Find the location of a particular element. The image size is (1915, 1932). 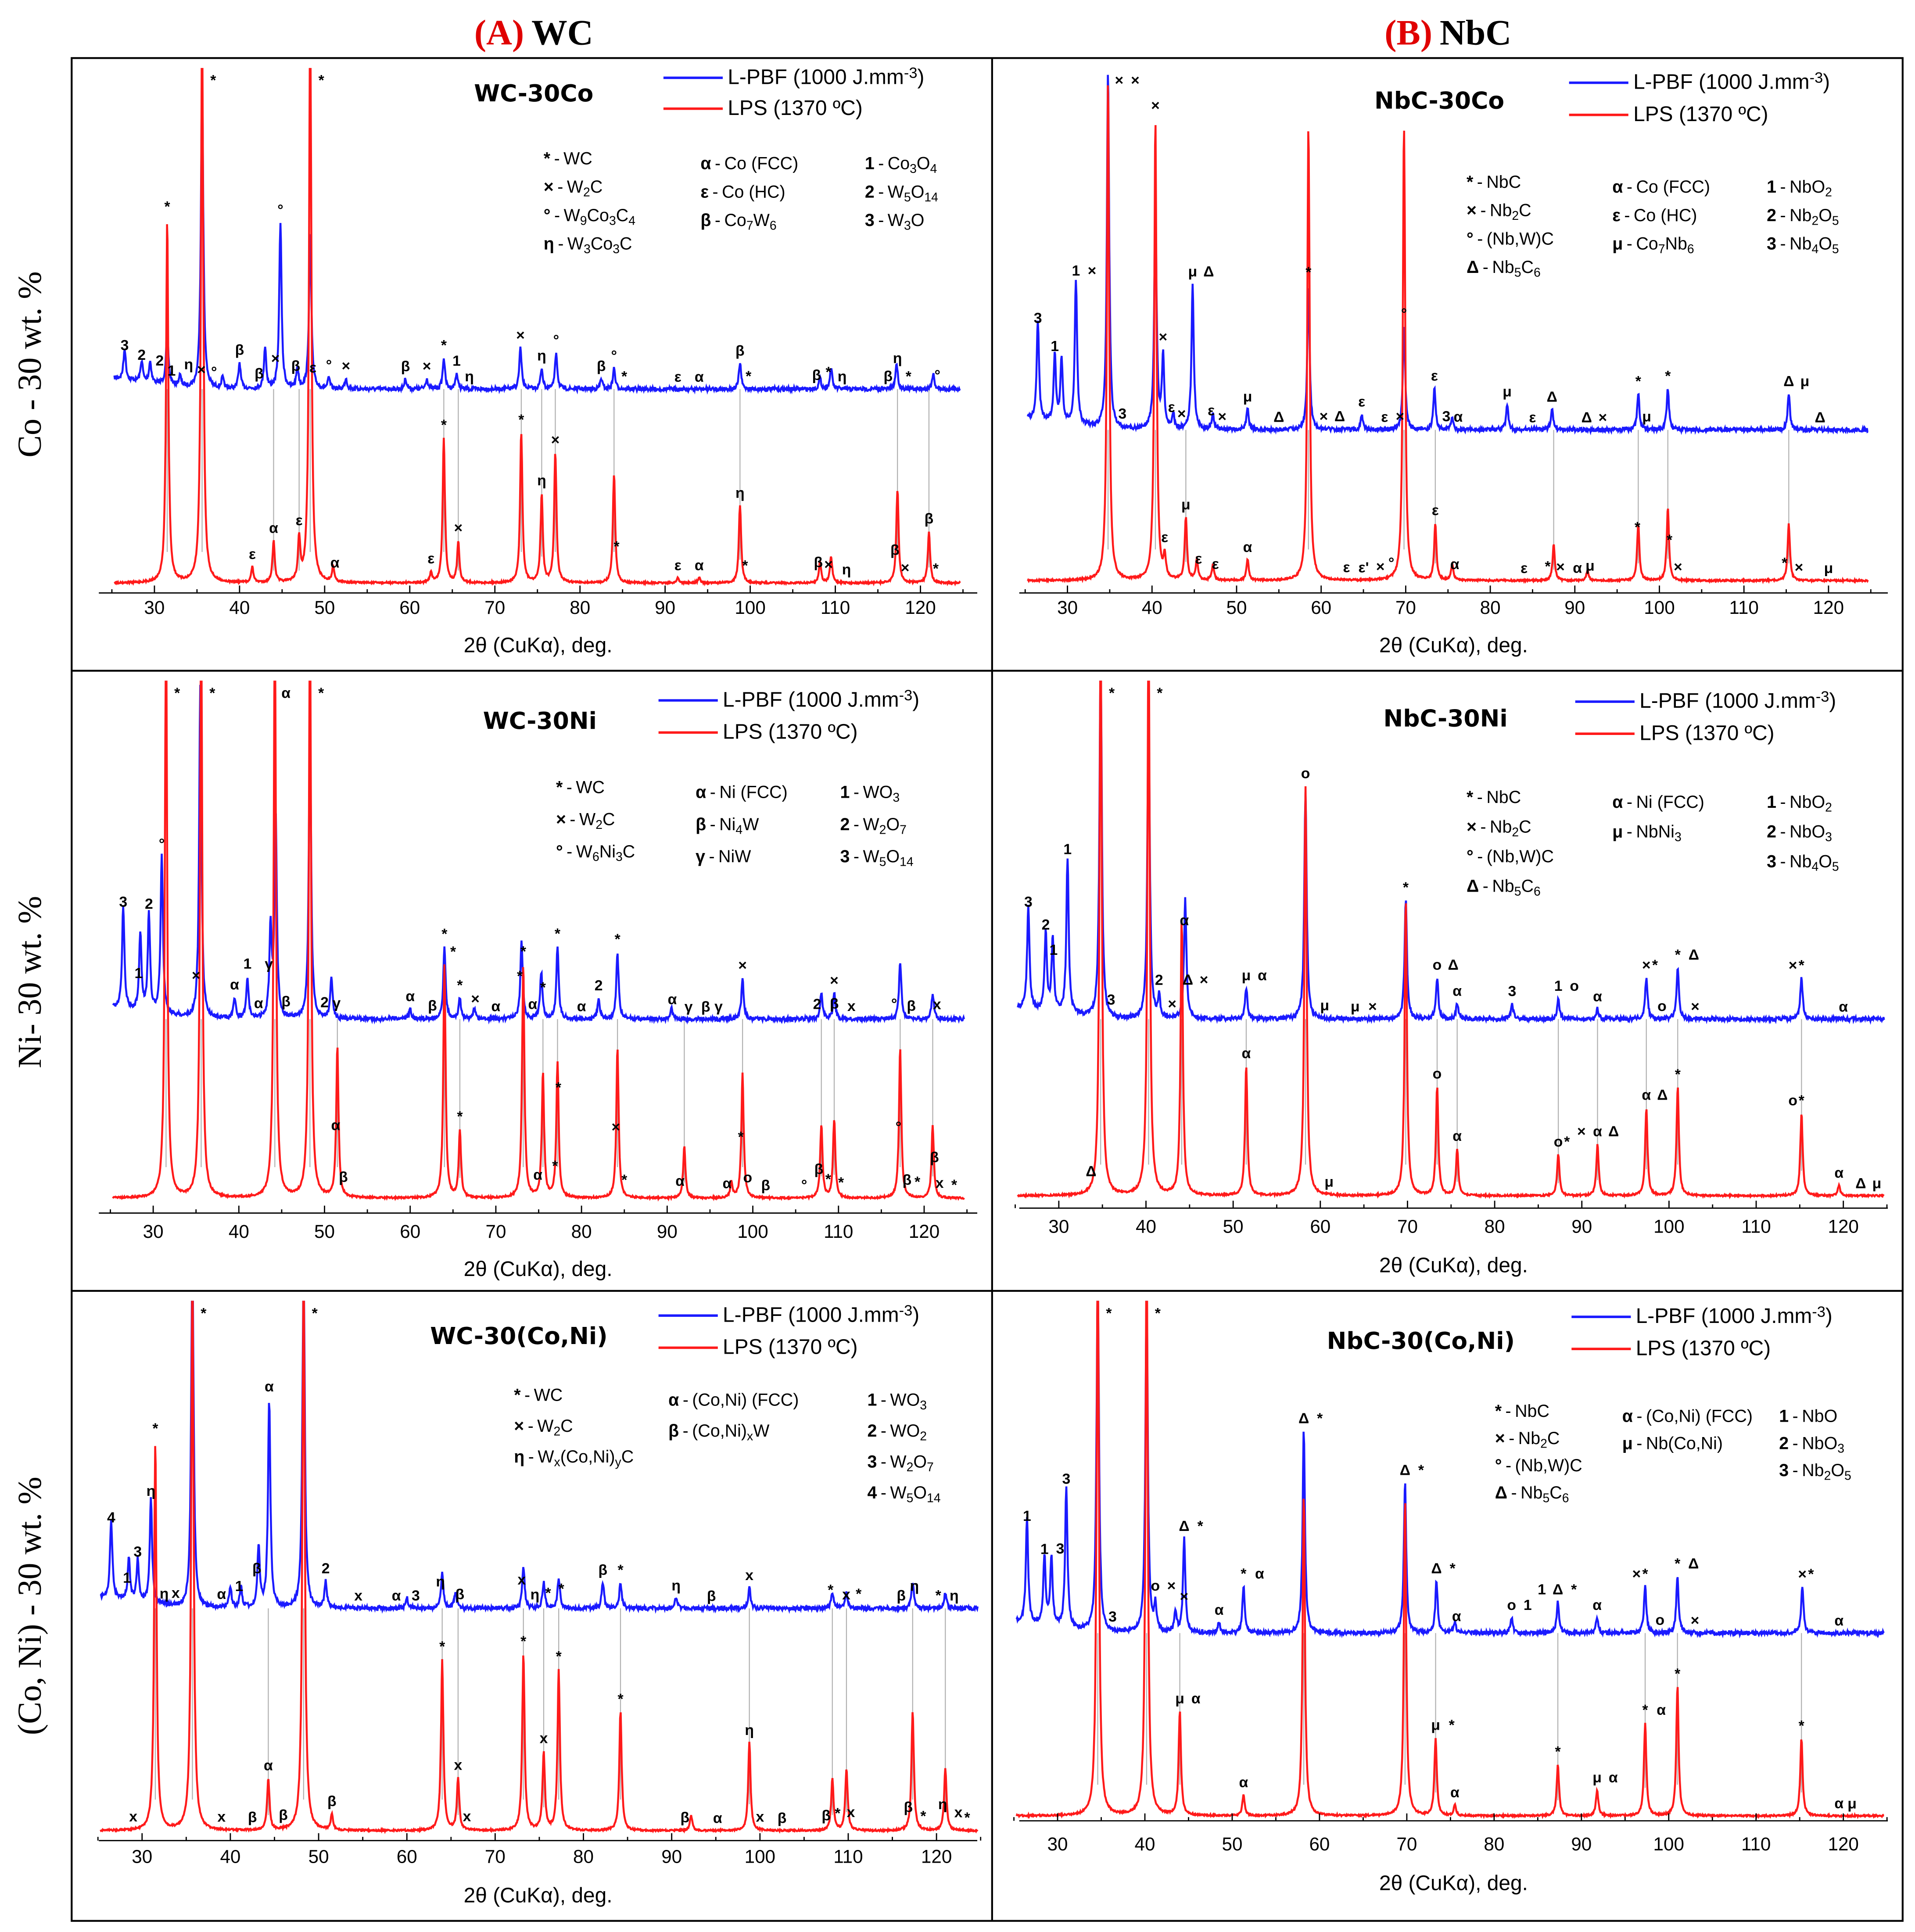

phase-legend-symbol: * is located at coordinates (547, 158).